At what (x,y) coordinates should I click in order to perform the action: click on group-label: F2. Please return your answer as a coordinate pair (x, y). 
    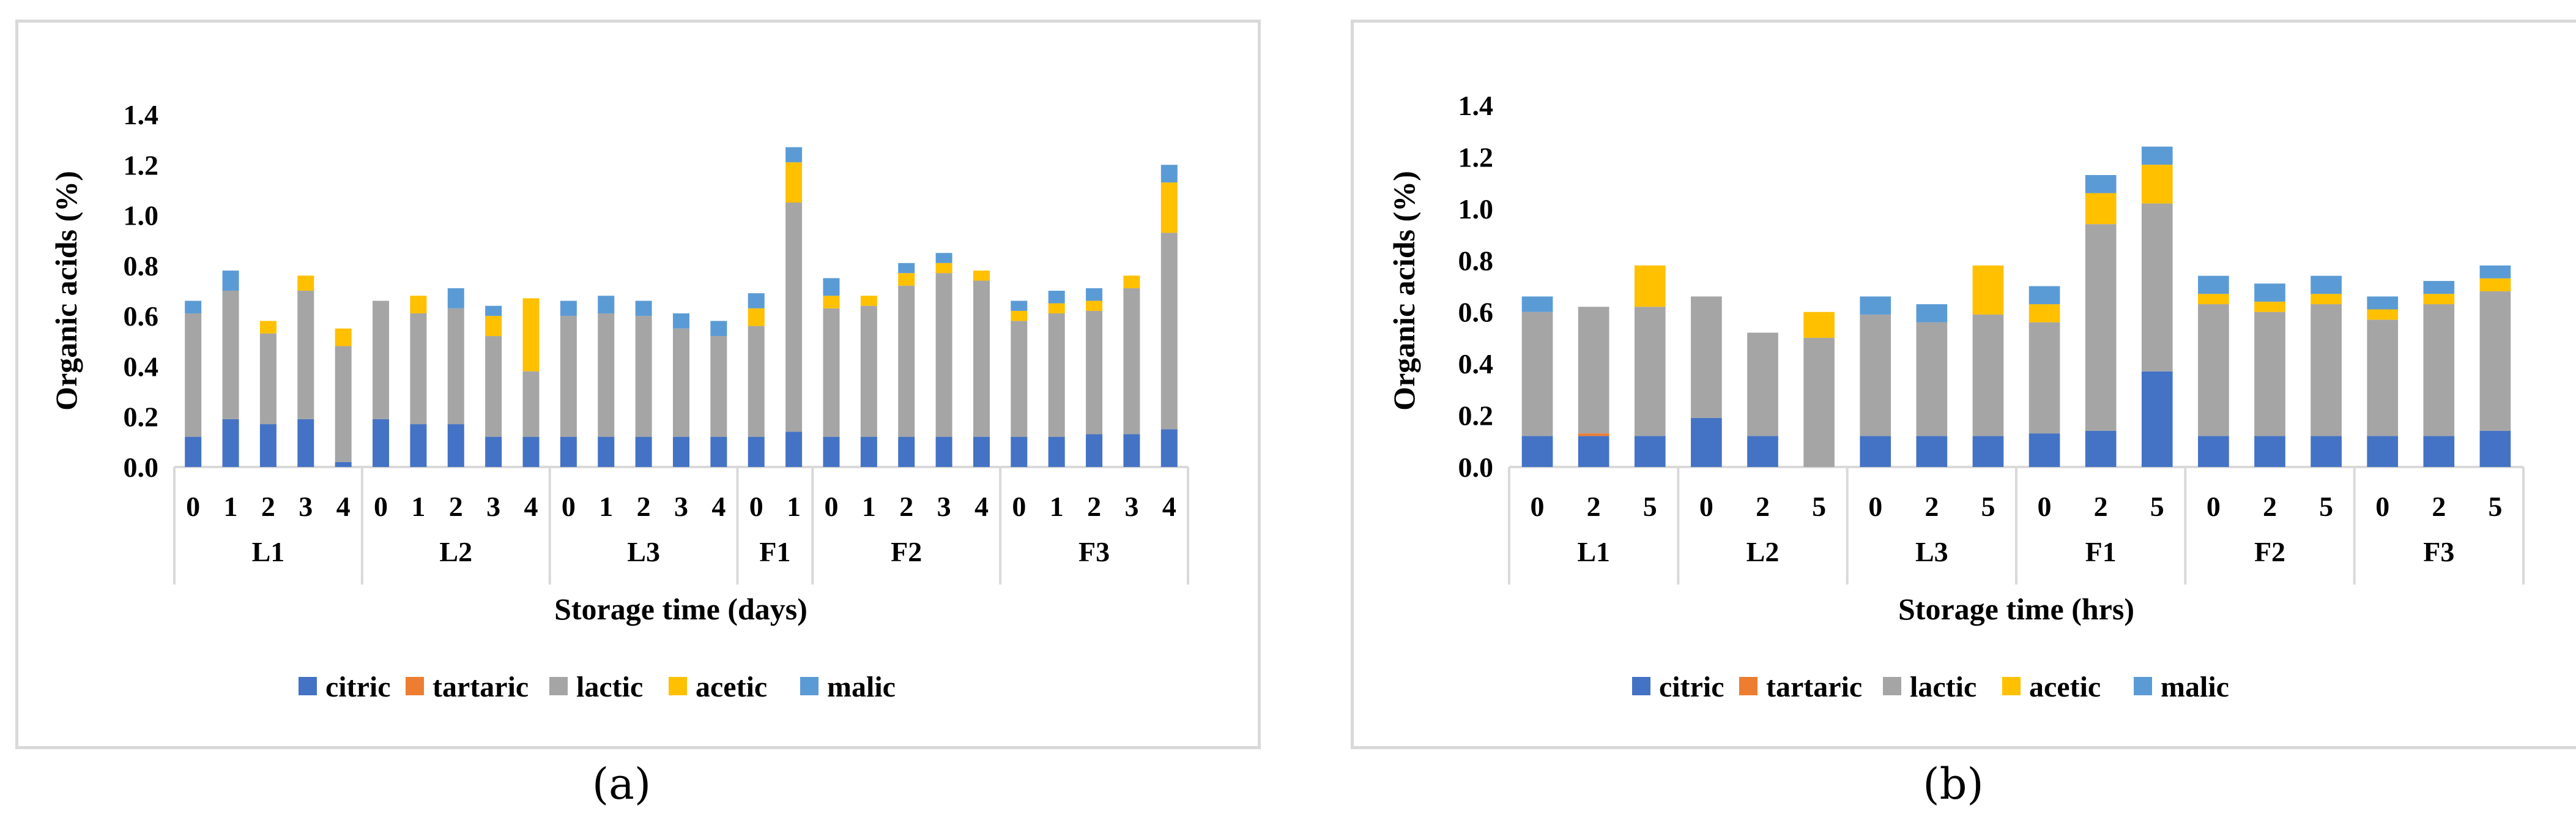
    Looking at the image, I should click on (2269, 551).